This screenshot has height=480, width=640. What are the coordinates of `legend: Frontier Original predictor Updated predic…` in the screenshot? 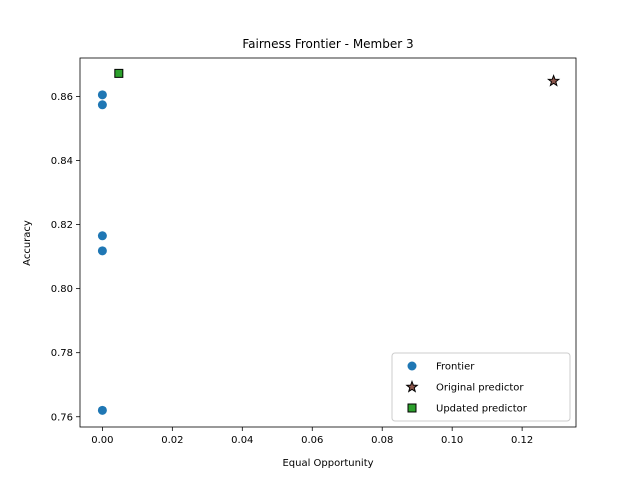 It's located at (481, 387).